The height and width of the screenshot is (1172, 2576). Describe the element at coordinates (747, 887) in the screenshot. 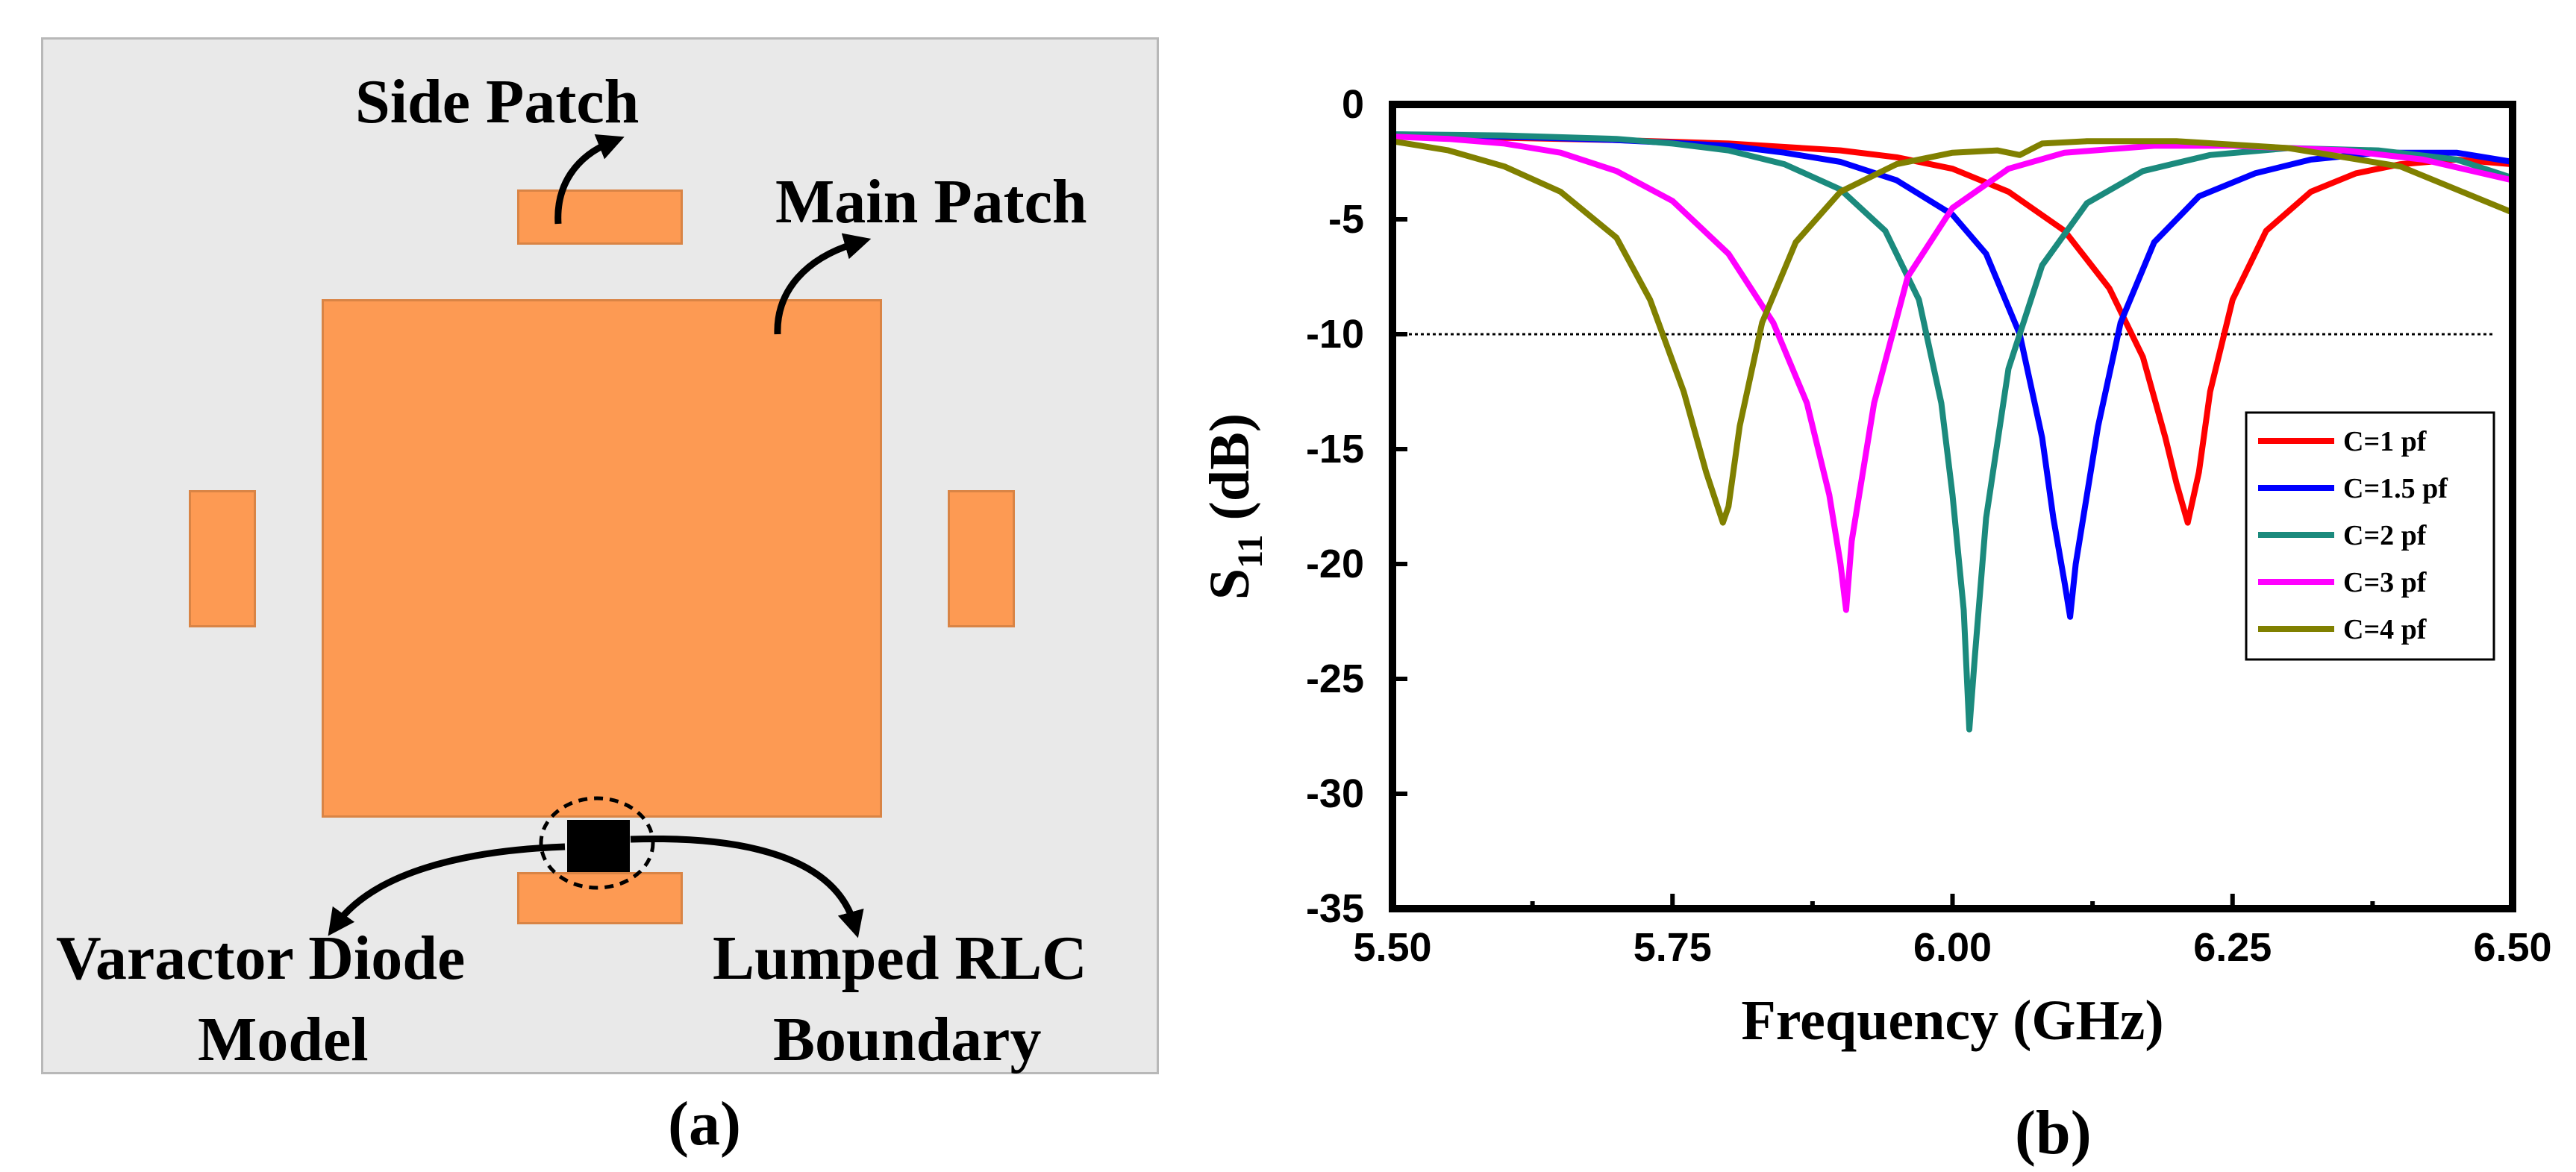

I see `lumped-rlc-arrow` at that location.